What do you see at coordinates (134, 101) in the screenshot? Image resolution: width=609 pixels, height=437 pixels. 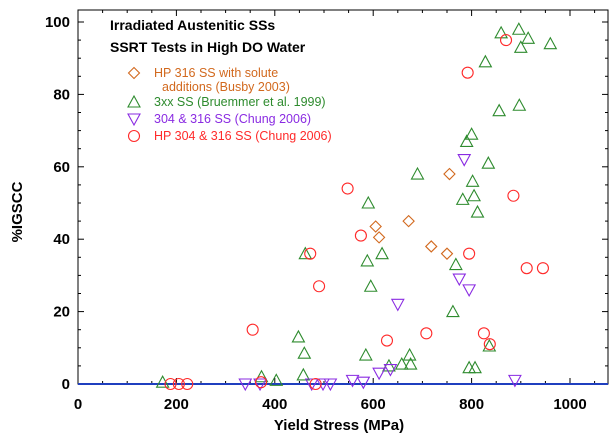 I see `legend-marker-triangle-up` at bounding box center [134, 101].